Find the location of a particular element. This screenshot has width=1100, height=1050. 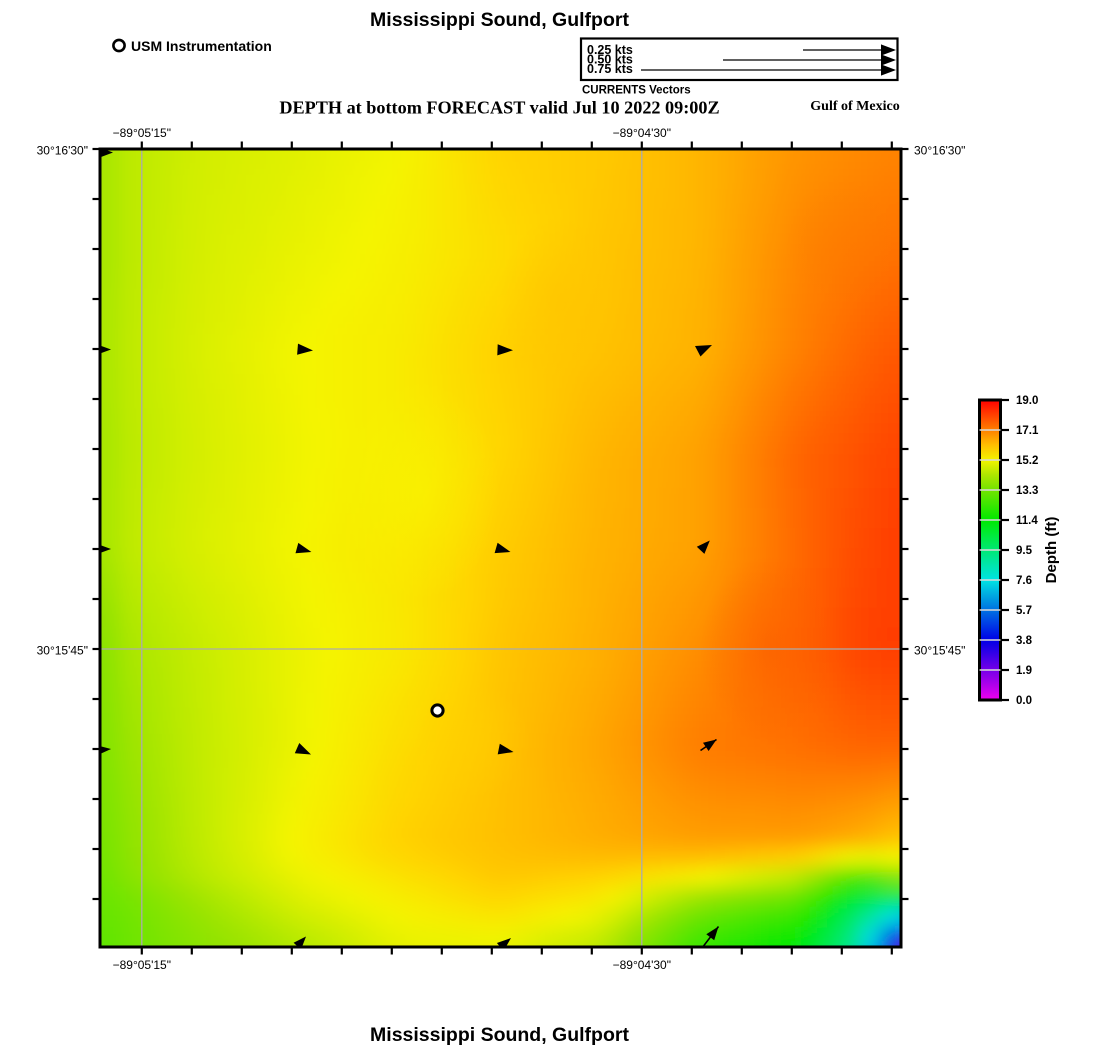

svg-text: 0.0 is located at coordinates (1024, 701).